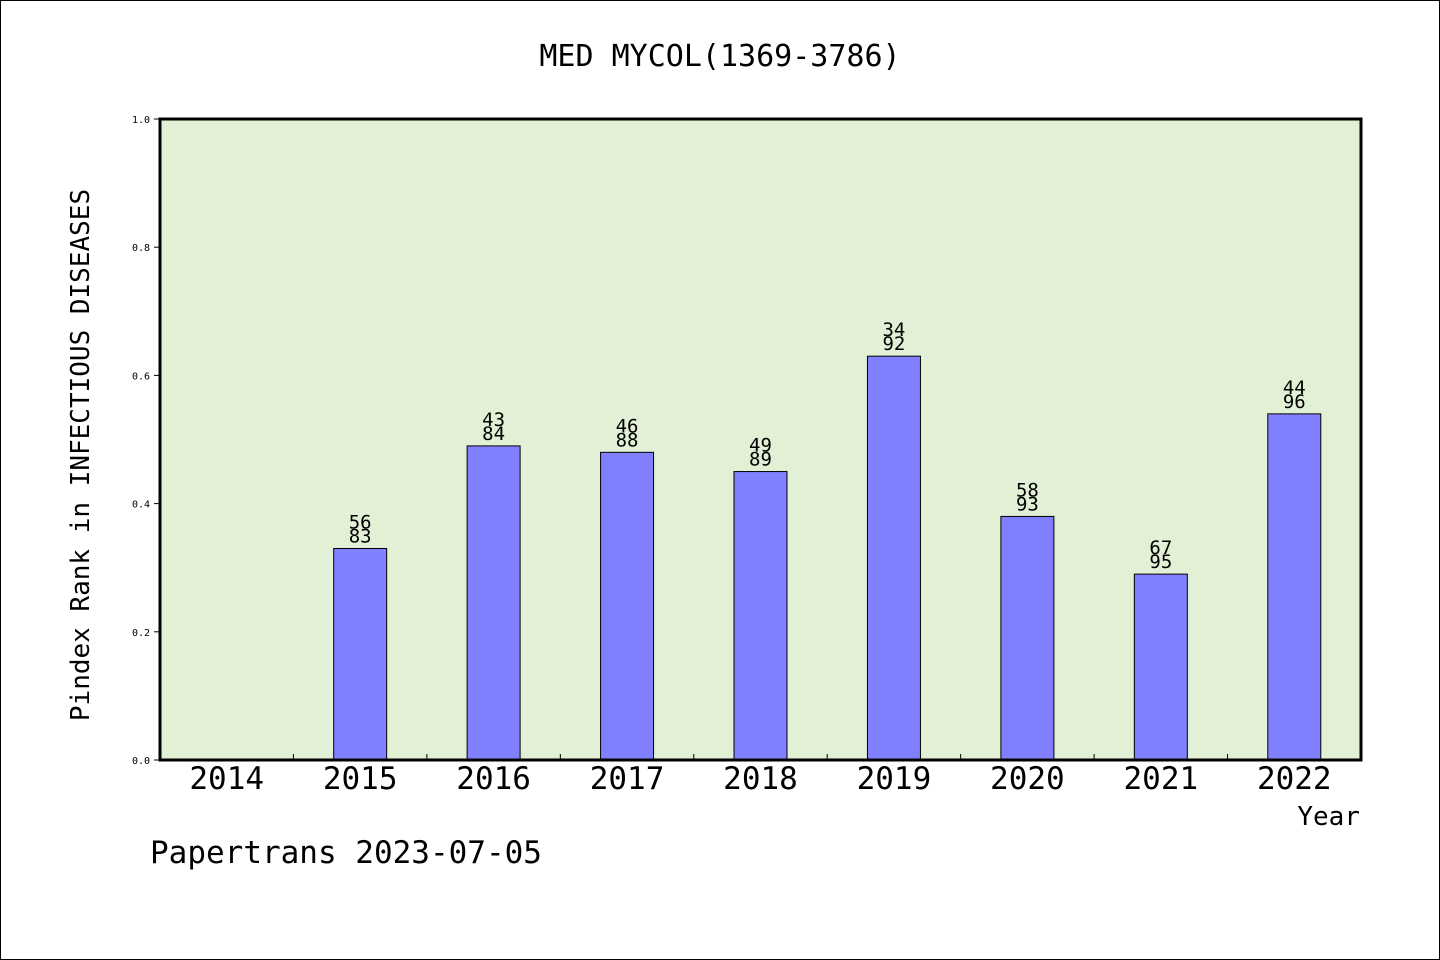 Image resolution: width=1440 pixels, height=960 pixels. I want to click on bar-label-percentile-2018: 89, so click(760, 460).